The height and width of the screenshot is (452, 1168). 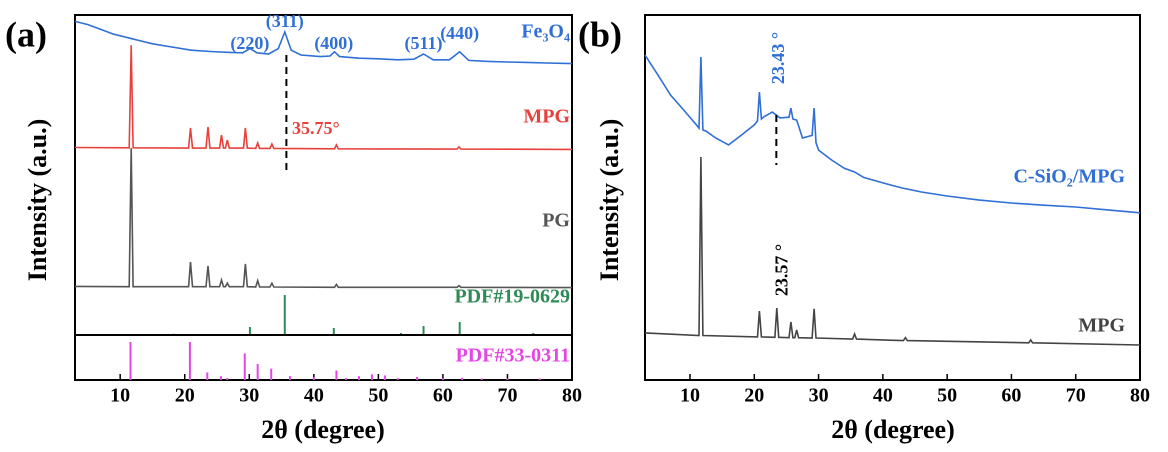 What do you see at coordinates (512, 297) in the screenshot?
I see `series-label: PDF#19-0629` at bounding box center [512, 297].